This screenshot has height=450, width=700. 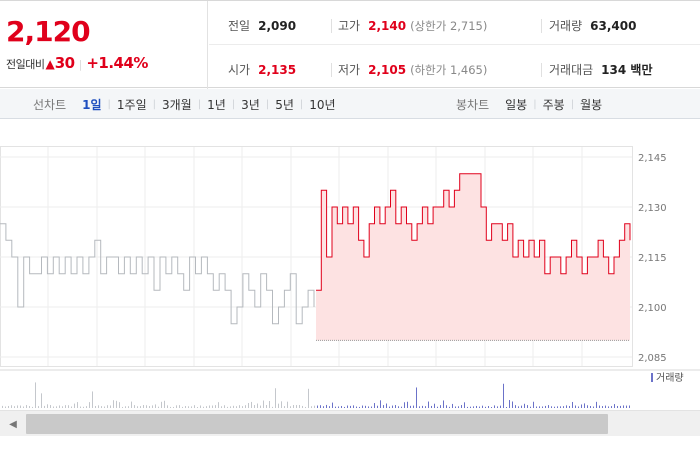 I want to click on period-1w-button: 1주일, so click(x=131, y=104).